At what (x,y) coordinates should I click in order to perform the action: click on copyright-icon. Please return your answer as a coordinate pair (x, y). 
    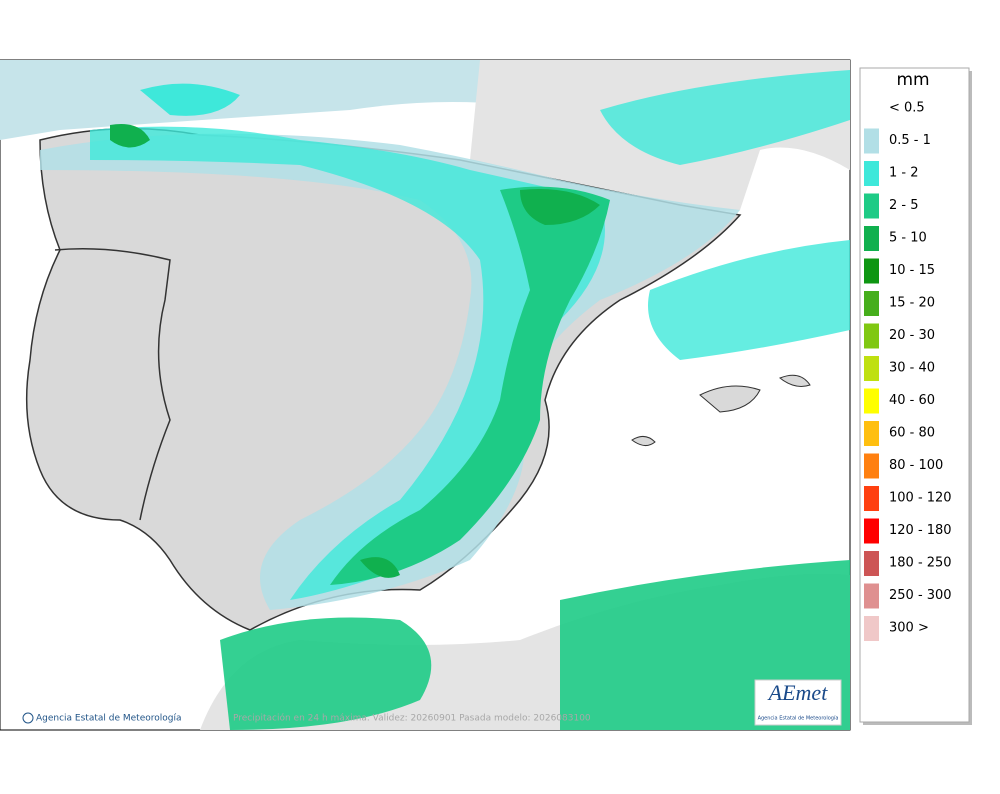
    Looking at the image, I should click on (28, 718).